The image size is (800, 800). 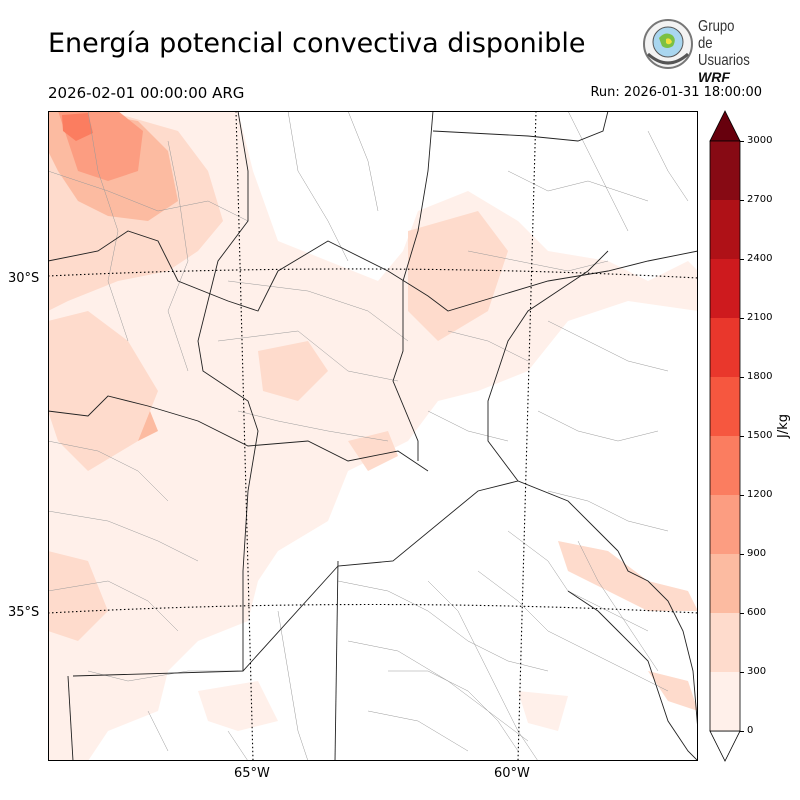 What do you see at coordinates (668, 44) in the screenshot?
I see `wrf-globe-emblem-icon` at bounding box center [668, 44].